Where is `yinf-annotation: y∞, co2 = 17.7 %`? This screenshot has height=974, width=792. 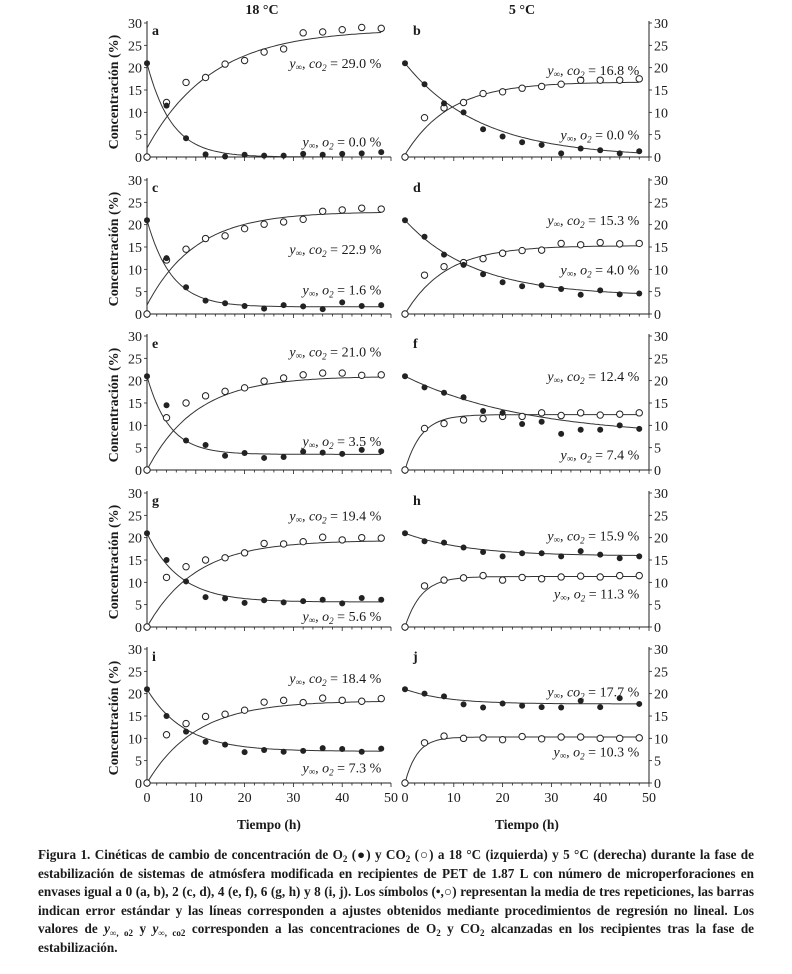 yinf-annotation: y∞, co2 = 17.7 % is located at coordinates (592, 693).